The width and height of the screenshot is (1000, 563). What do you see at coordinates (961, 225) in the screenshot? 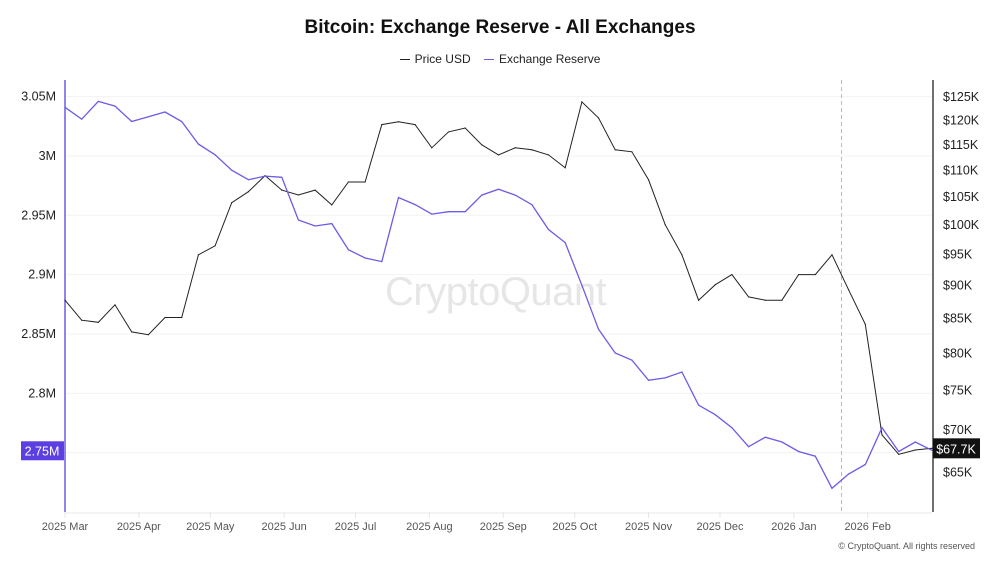
I see `right-tick-label: $100K` at bounding box center [961, 225].